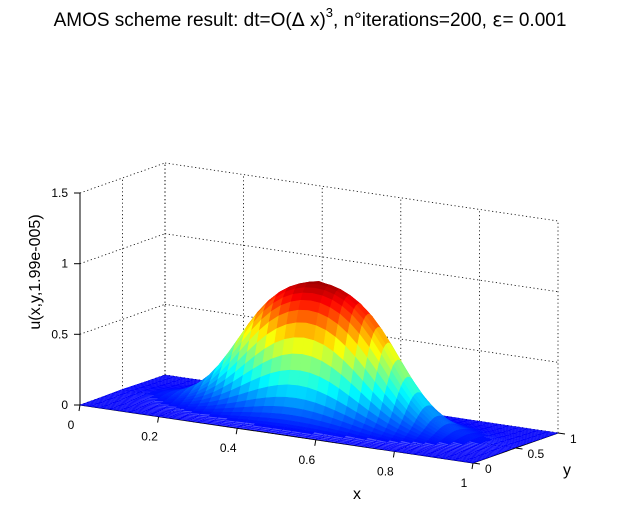 This screenshot has width=620, height=507. I want to click on x-tick-label: 1, so click(464, 483).